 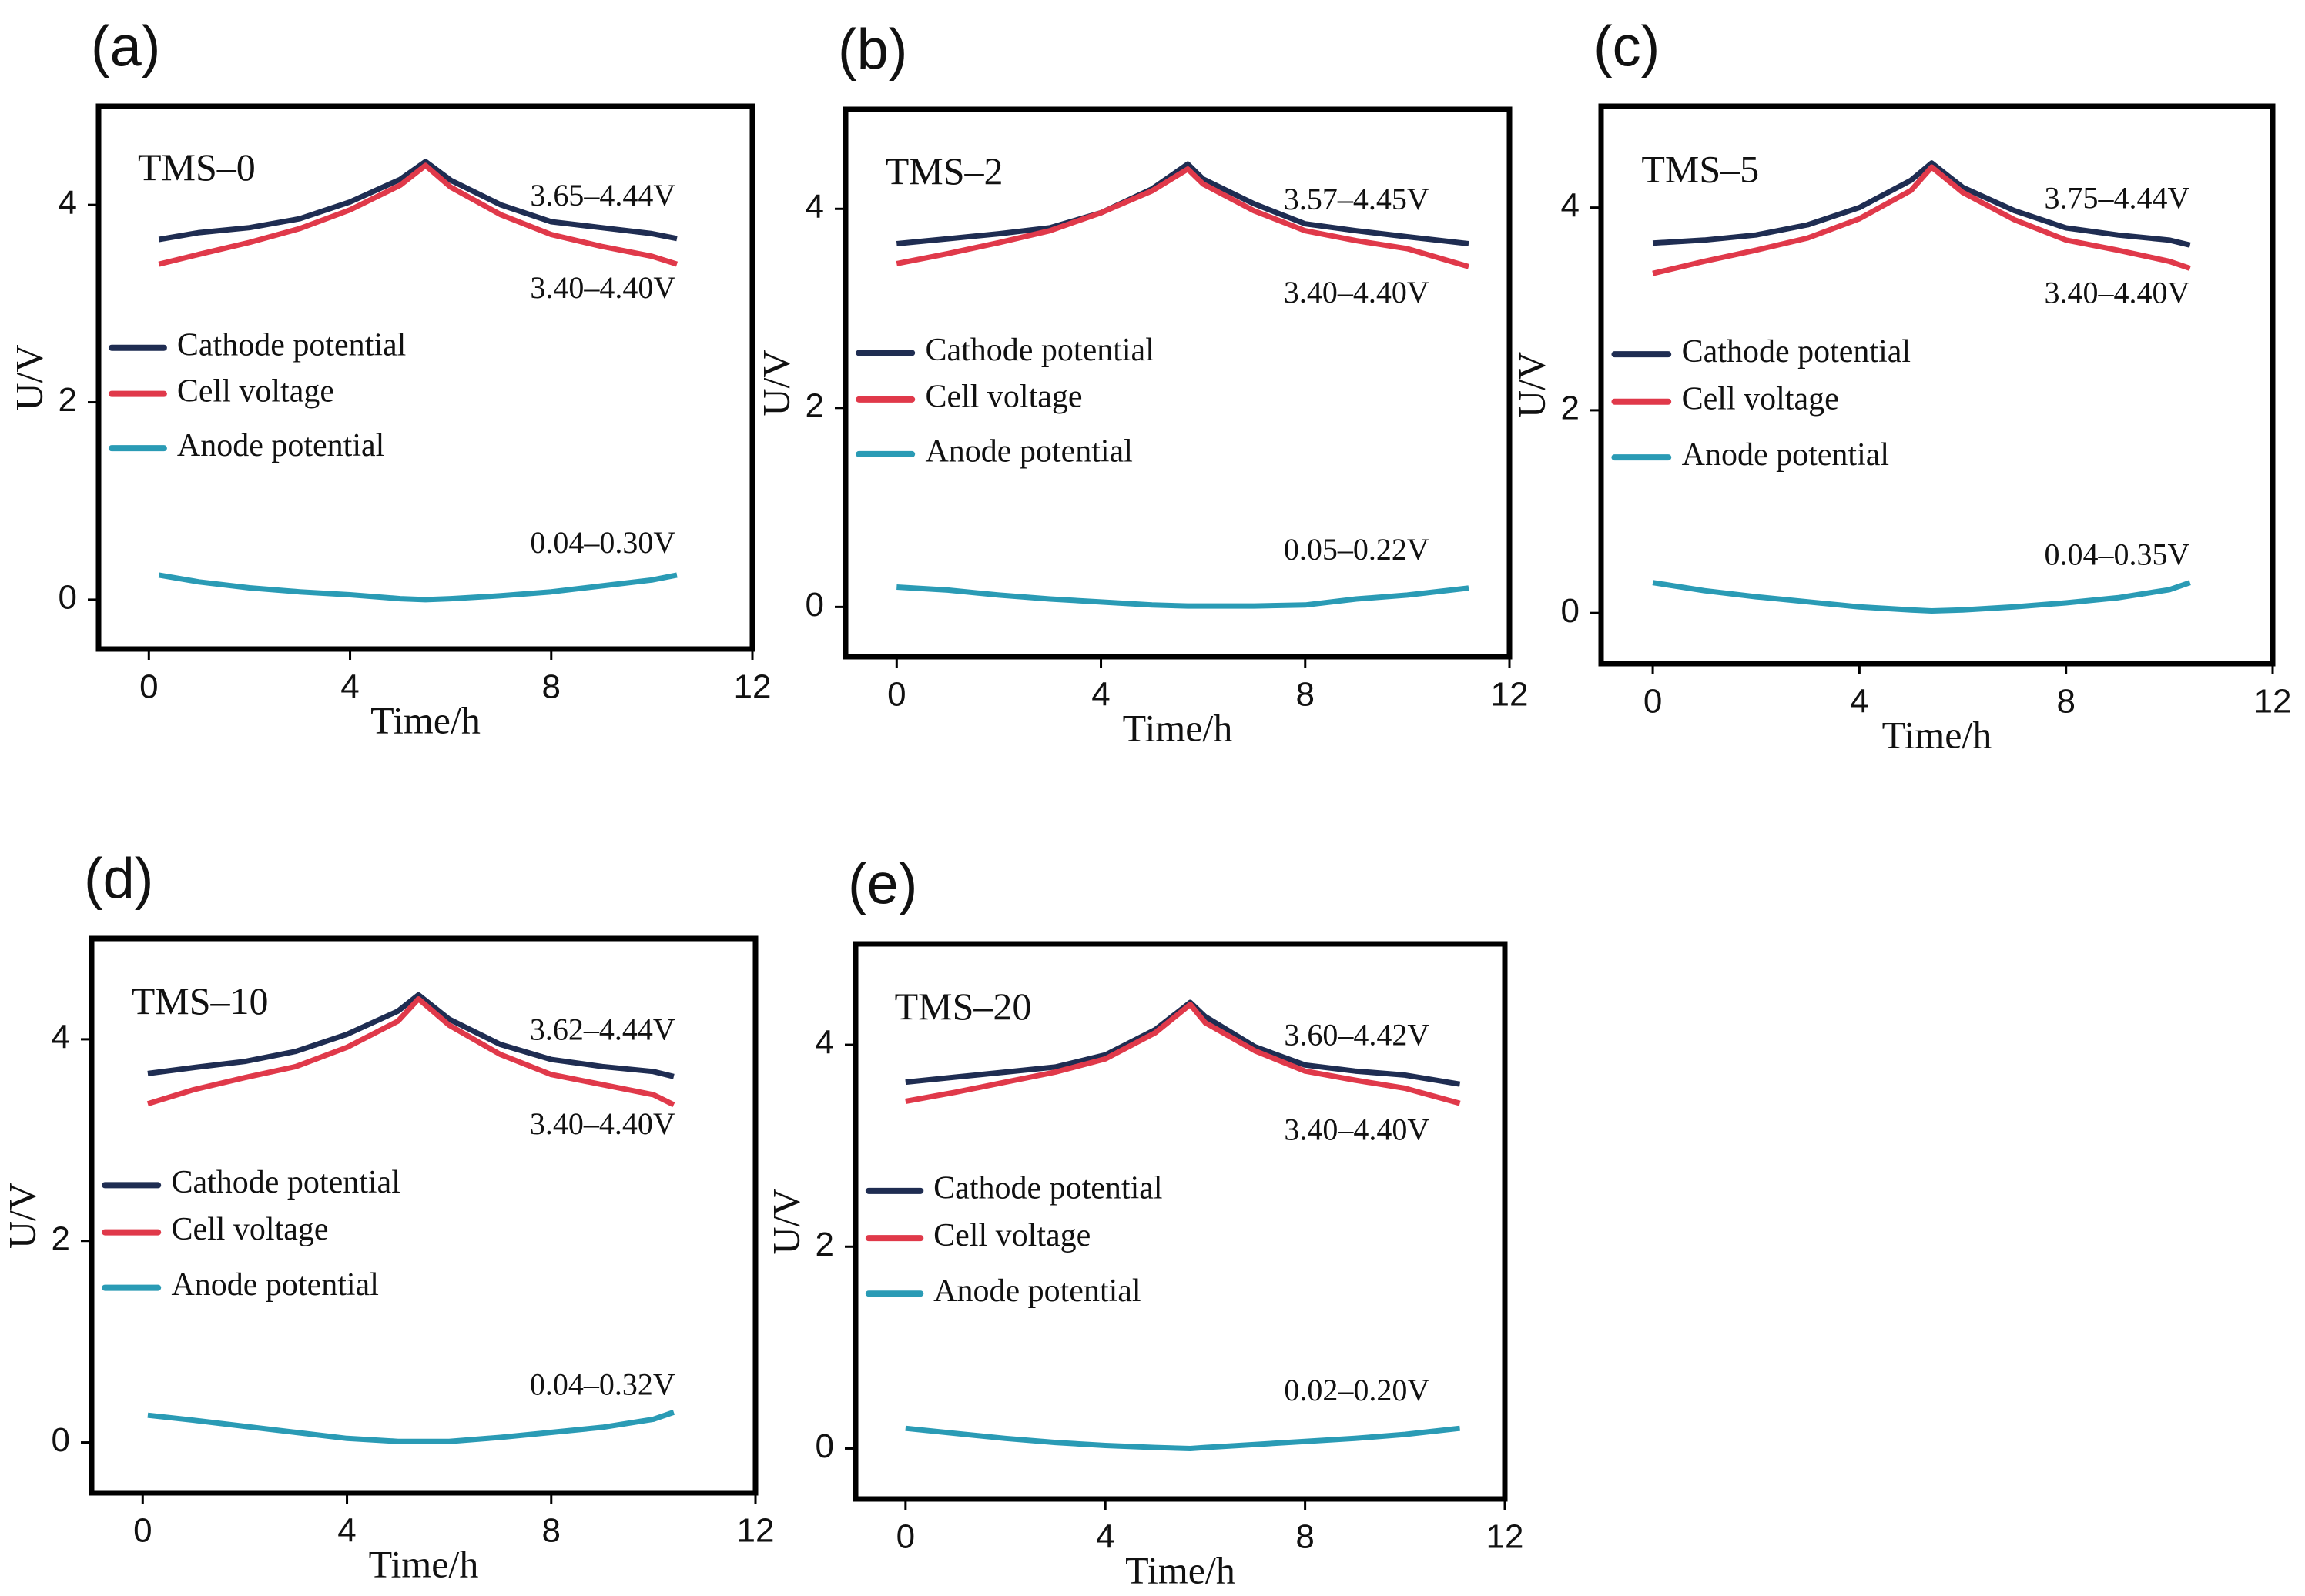 What do you see at coordinates (1626, 47) in the screenshot?
I see `panel-label: (c)` at bounding box center [1626, 47].